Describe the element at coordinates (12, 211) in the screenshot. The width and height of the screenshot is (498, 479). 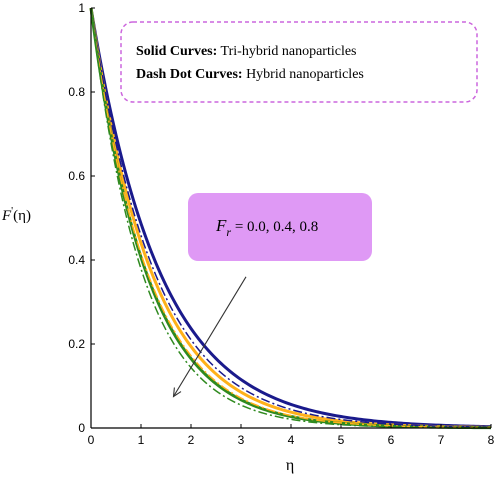
I see `y-axis-label-prime: '` at that location.